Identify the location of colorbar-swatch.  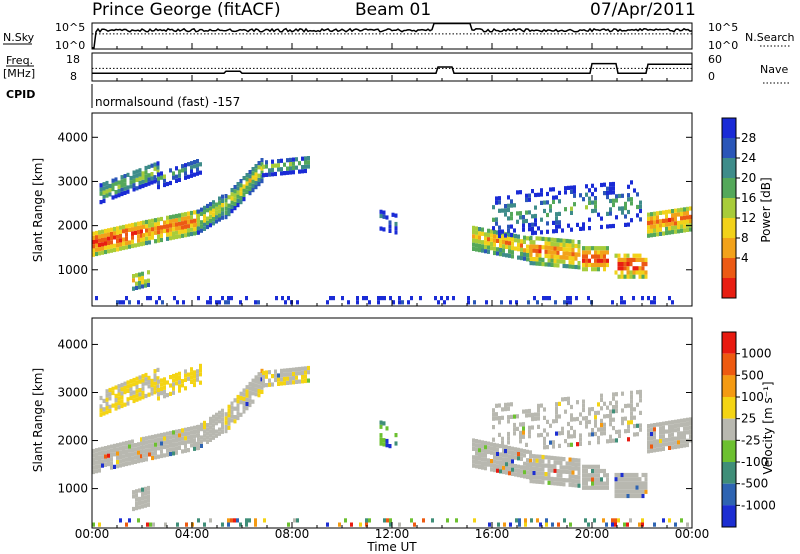
(729, 408).